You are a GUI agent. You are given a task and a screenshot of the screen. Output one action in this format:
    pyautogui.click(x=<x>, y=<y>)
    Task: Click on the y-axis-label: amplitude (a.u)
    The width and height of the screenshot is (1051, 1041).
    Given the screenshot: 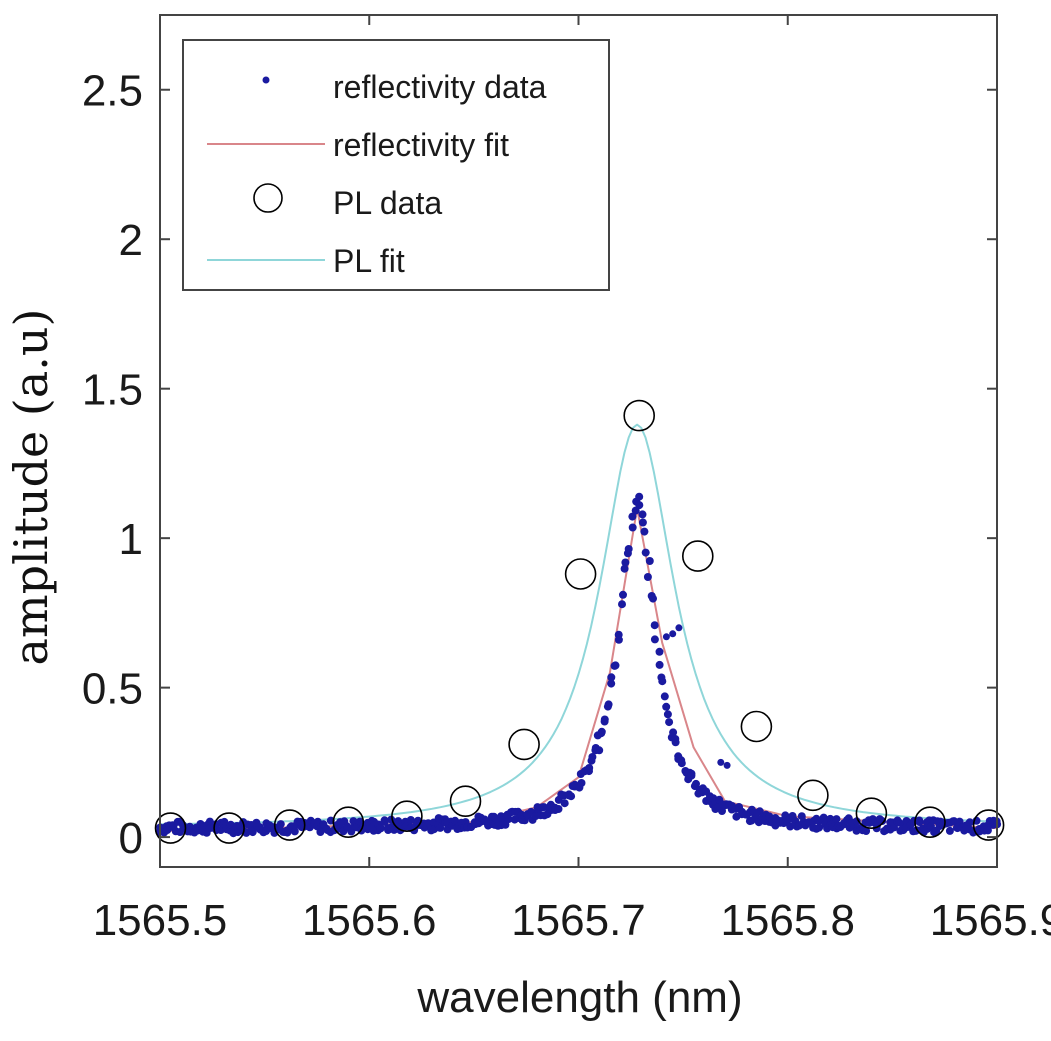 What is the action you would take?
    pyautogui.click(x=31, y=487)
    